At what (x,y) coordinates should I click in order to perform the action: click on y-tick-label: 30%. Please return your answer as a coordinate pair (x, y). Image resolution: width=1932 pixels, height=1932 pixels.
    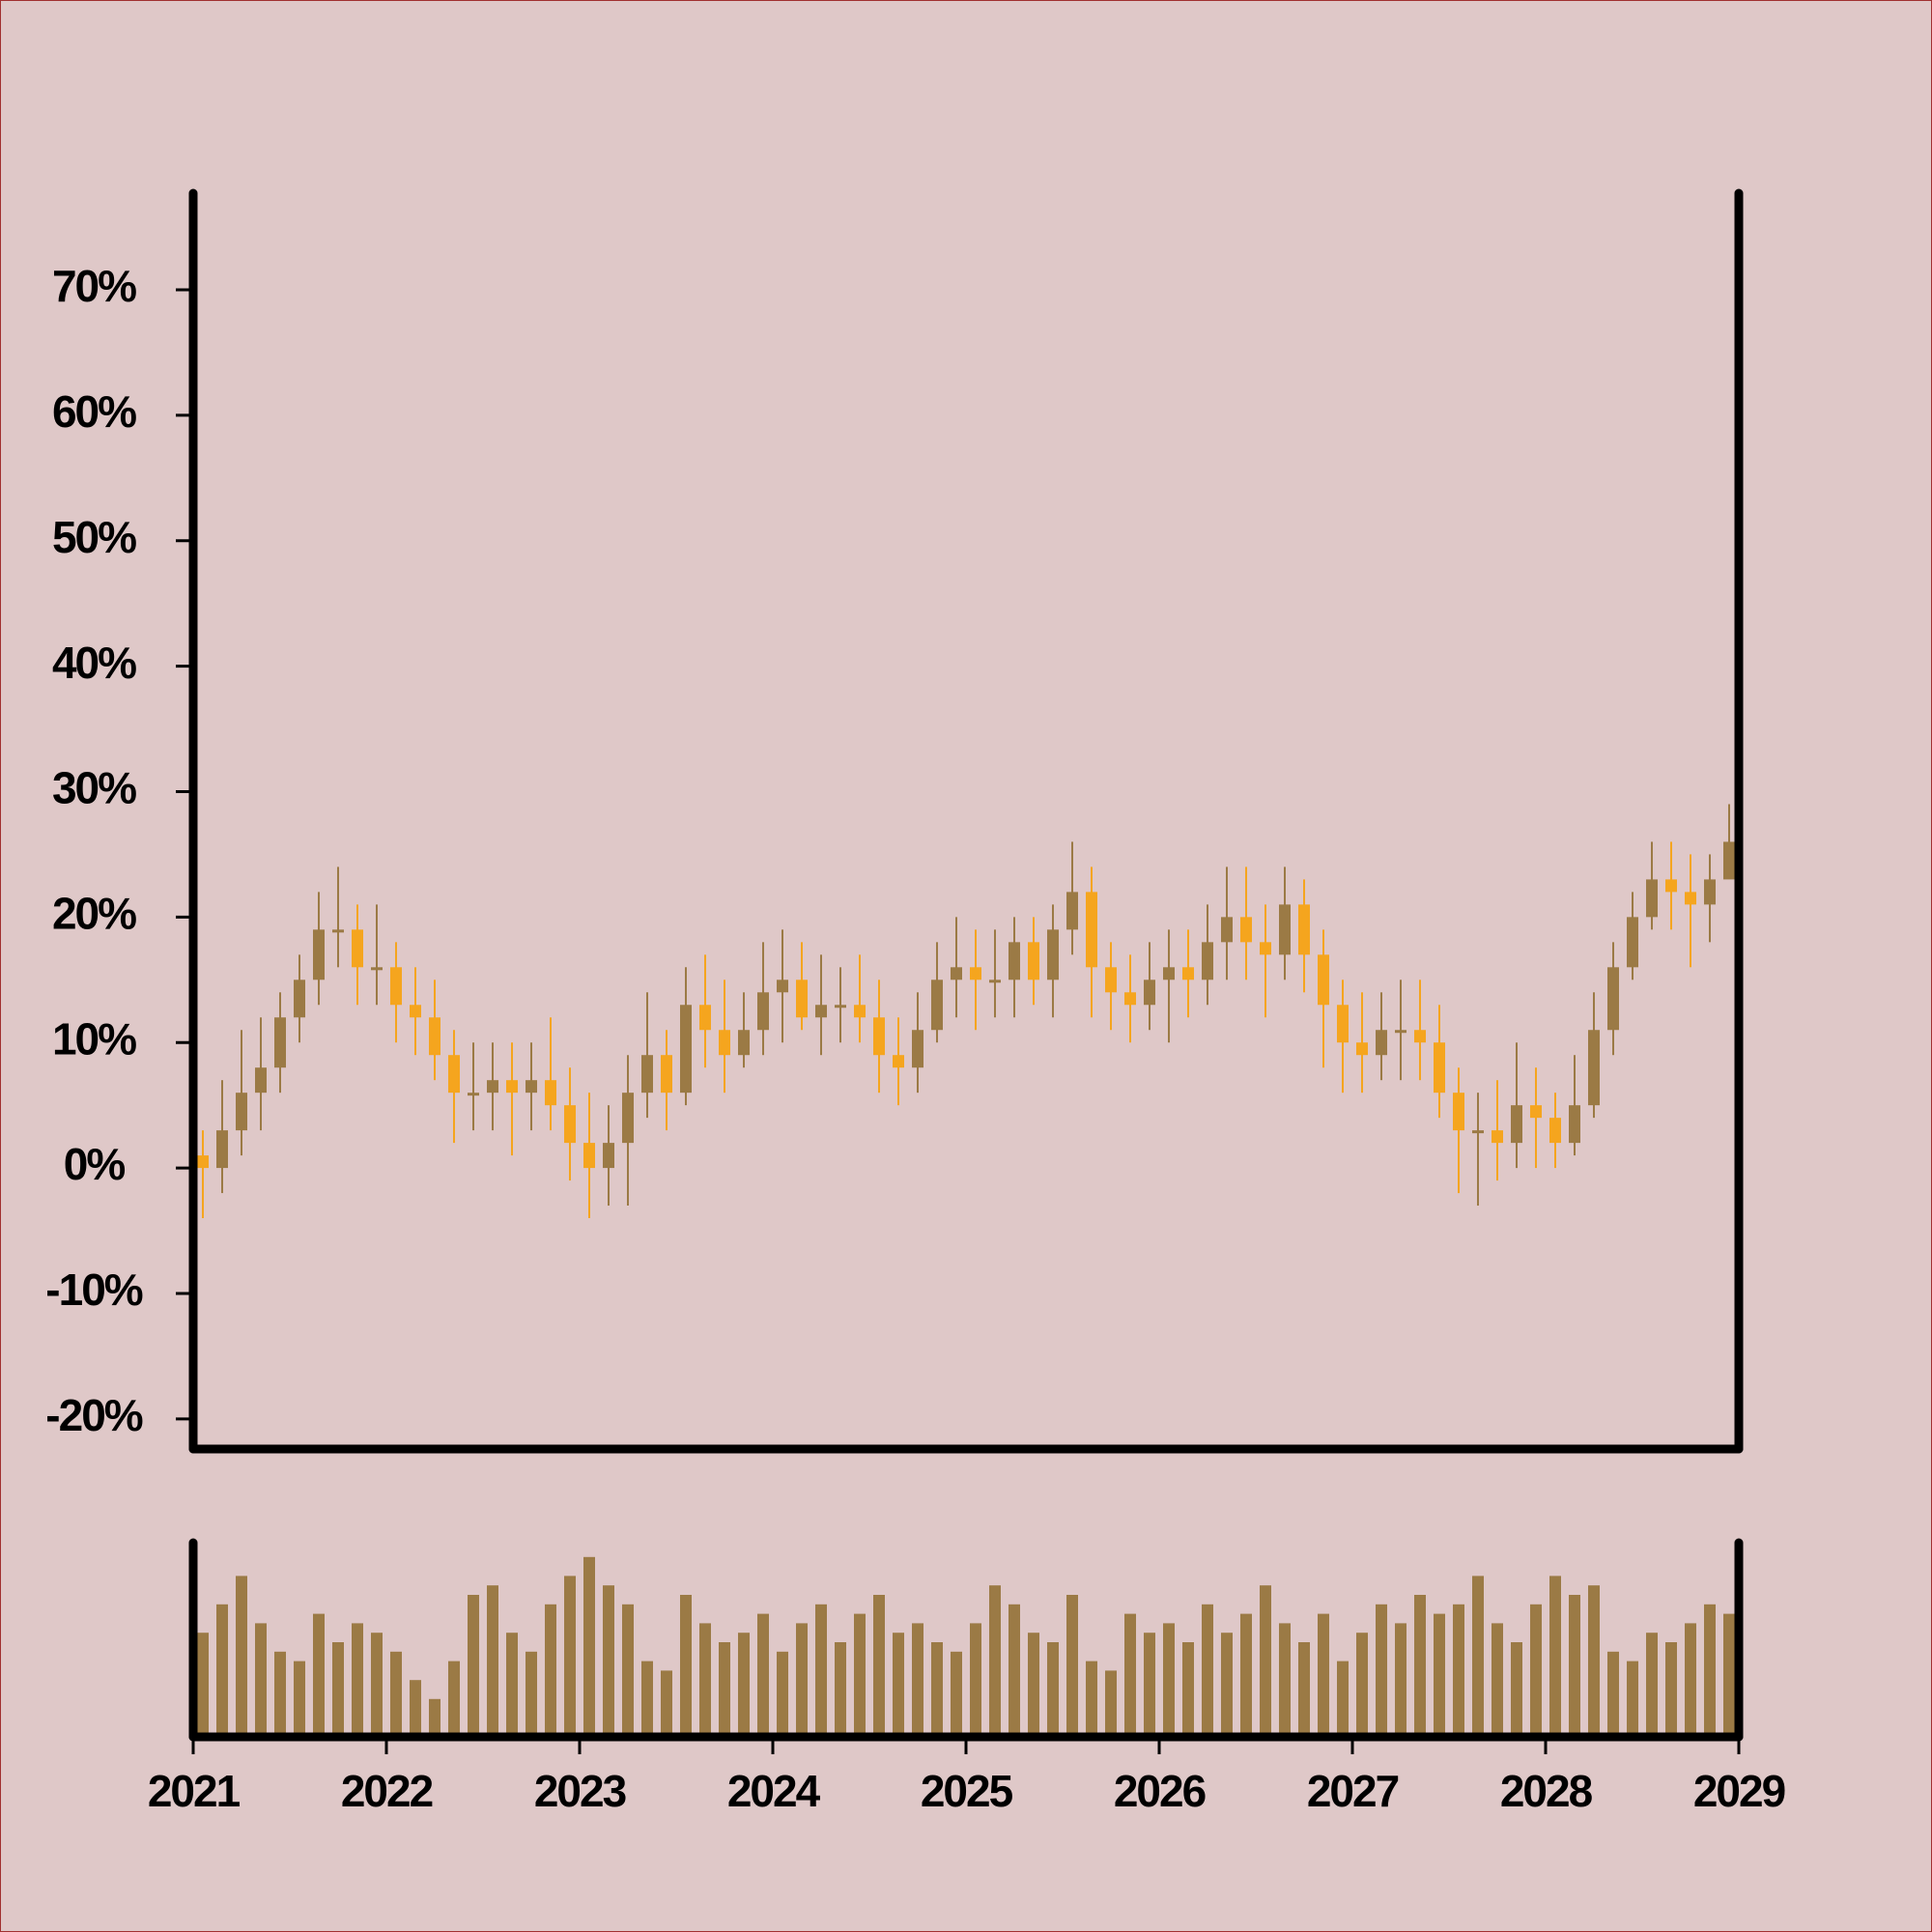
    Looking at the image, I should click on (94, 788).